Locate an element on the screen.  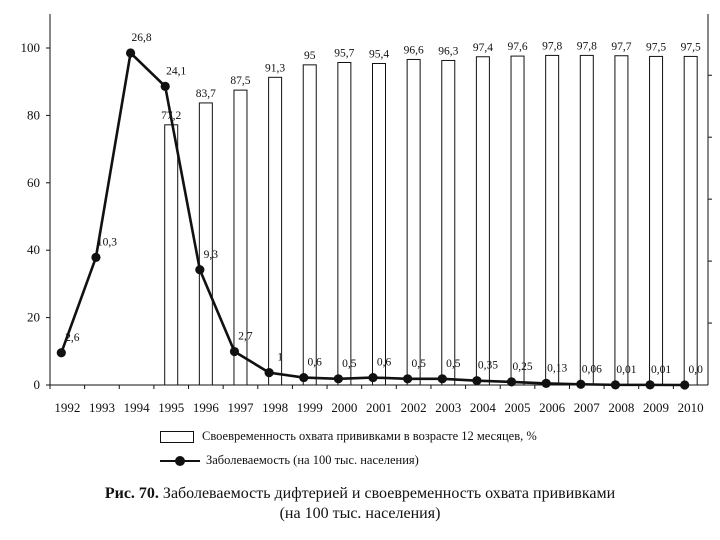
incidence-value-label: 0,06 is located at coordinates (592, 369).